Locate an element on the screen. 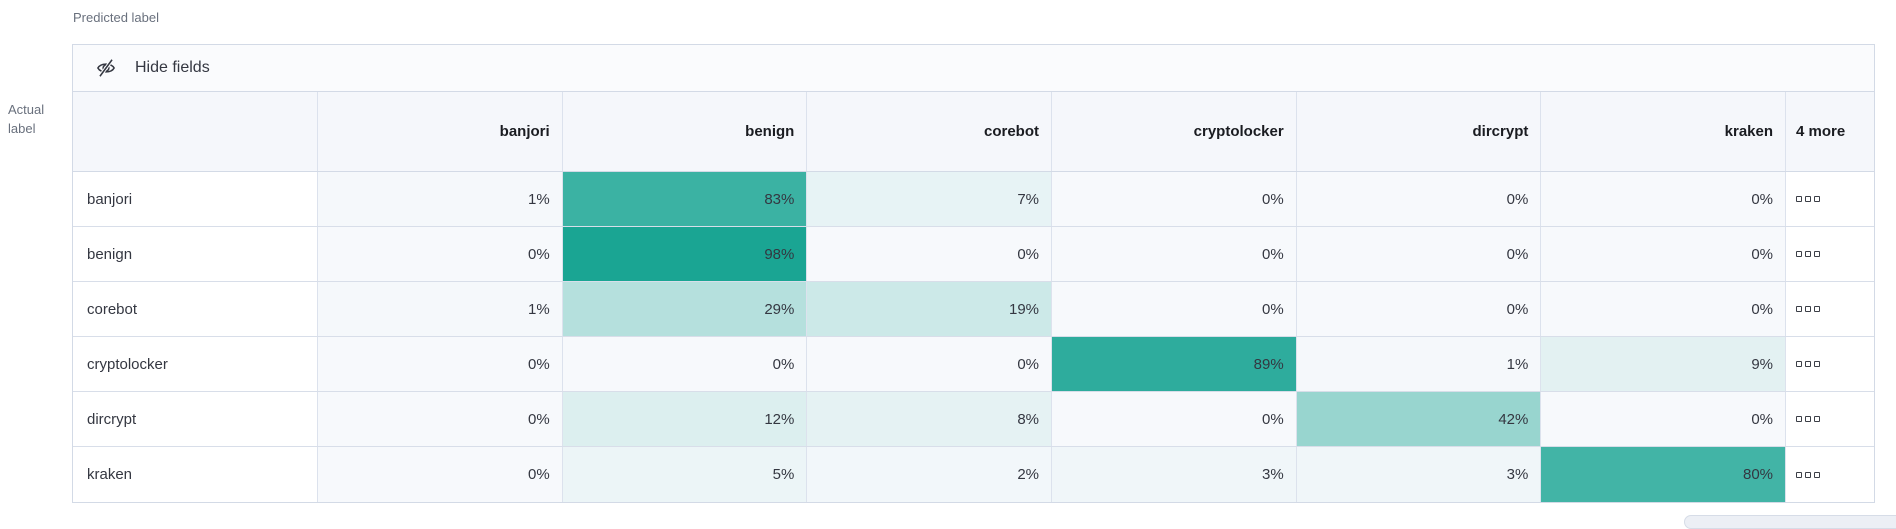  row-label: benign is located at coordinates (195, 254).